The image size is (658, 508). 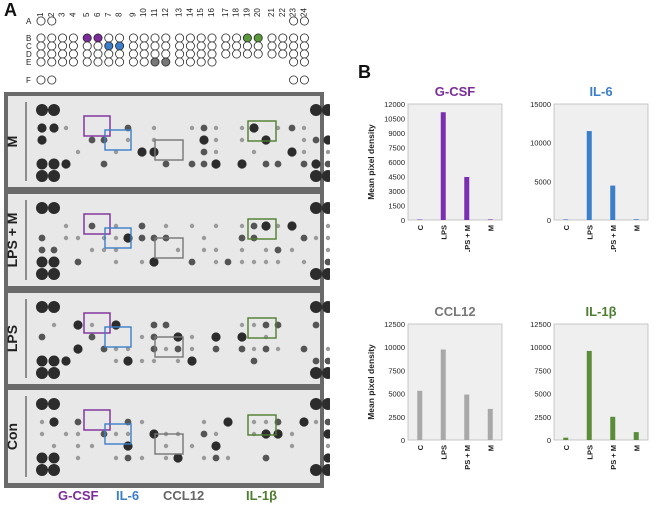 I want to click on y-tick-label: 6000, so click(x=396, y=162).